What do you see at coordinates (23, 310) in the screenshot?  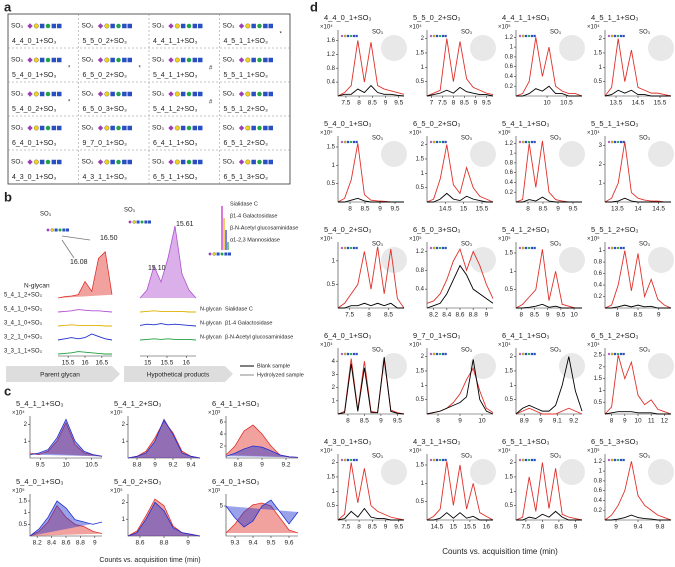 I see `trace-label: 5_4_1_0+SO₃` at bounding box center [23, 310].